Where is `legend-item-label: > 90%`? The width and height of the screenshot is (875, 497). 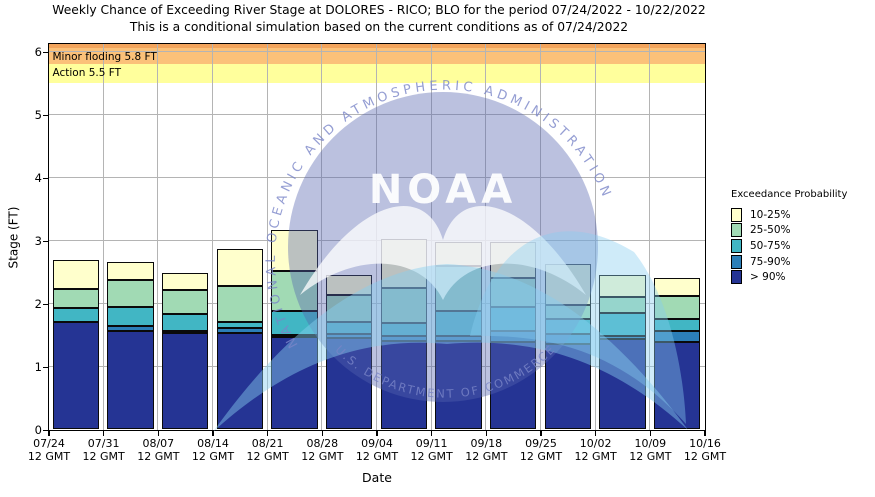 legend-item-label: > 90% is located at coordinates (768, 277).